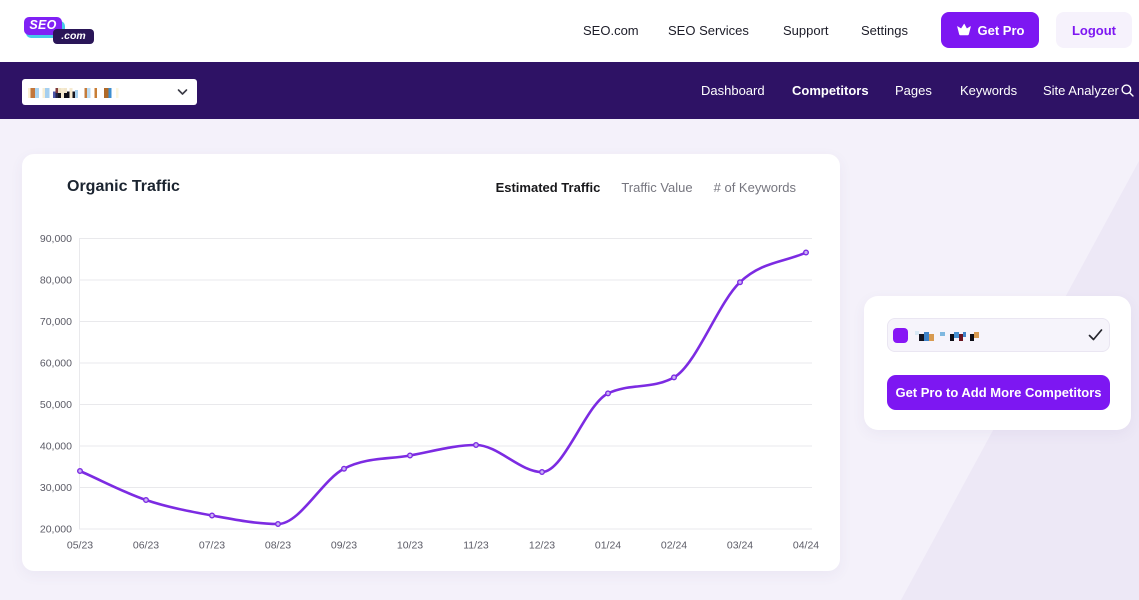 This screenshot has height=600, width=1139. Describe the element at coordinates (542, 546) in the screenshot. I see `svg-text: 12/23` at that location.